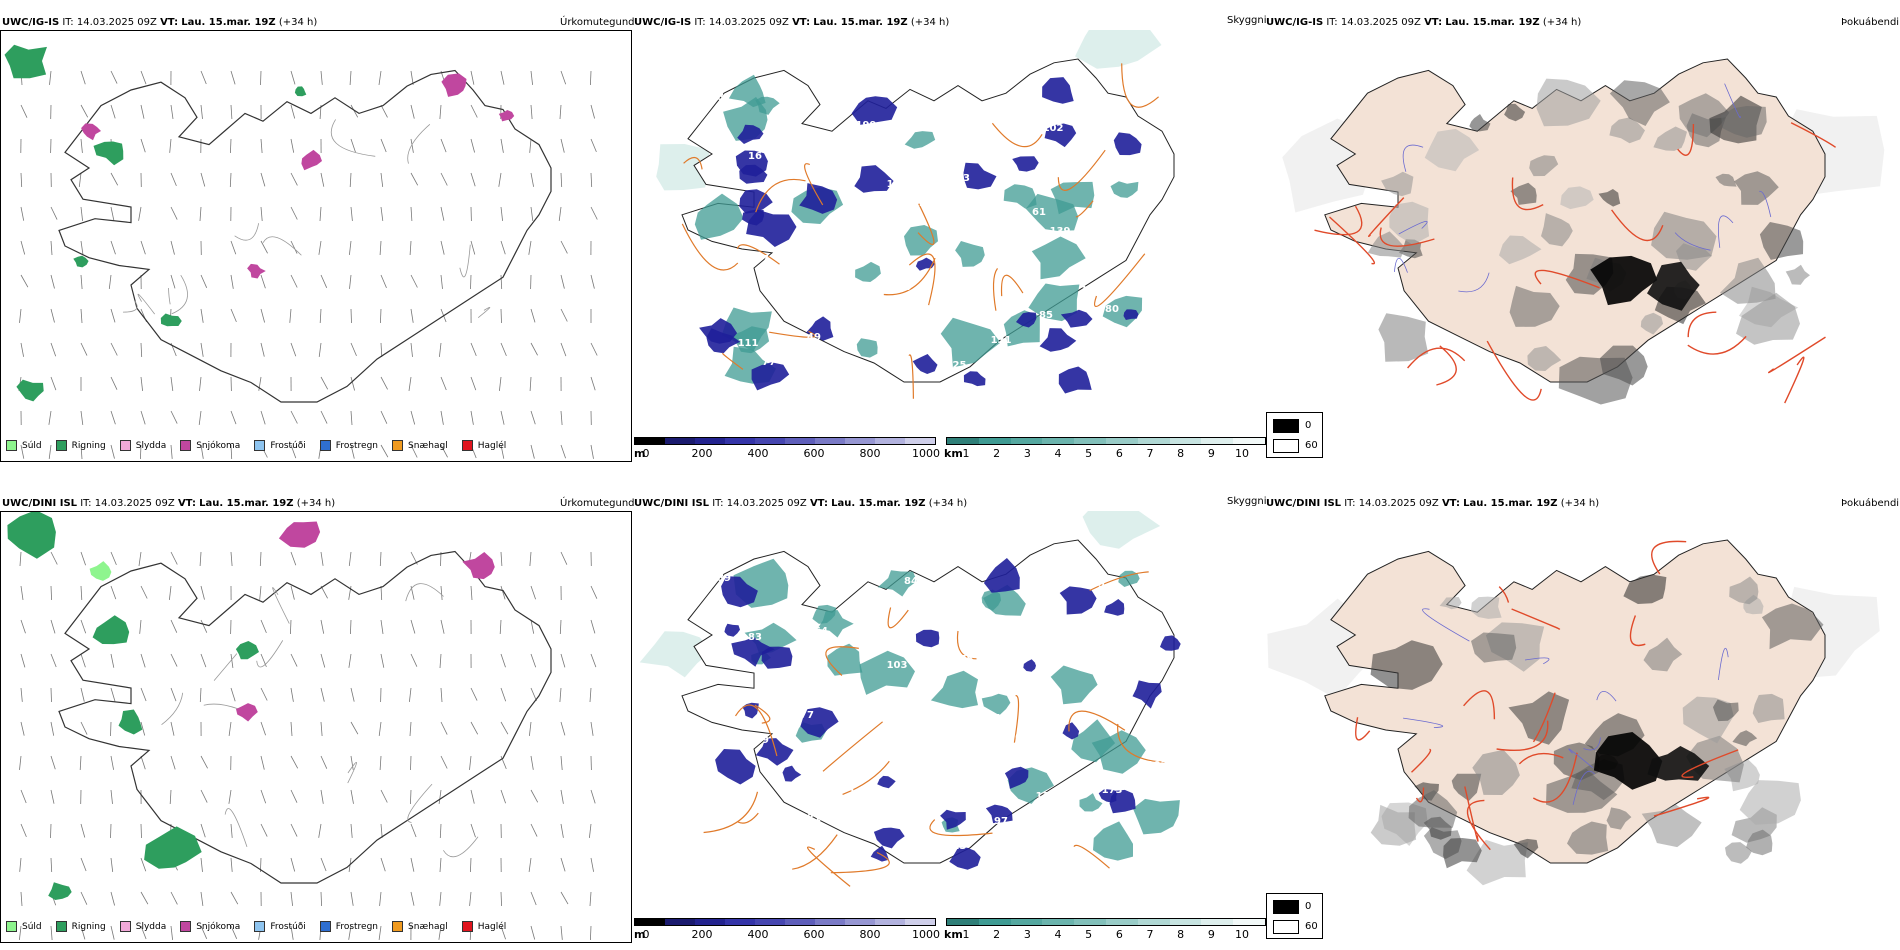  I want to click on visibility-value-label: 95, so click(852, 209).